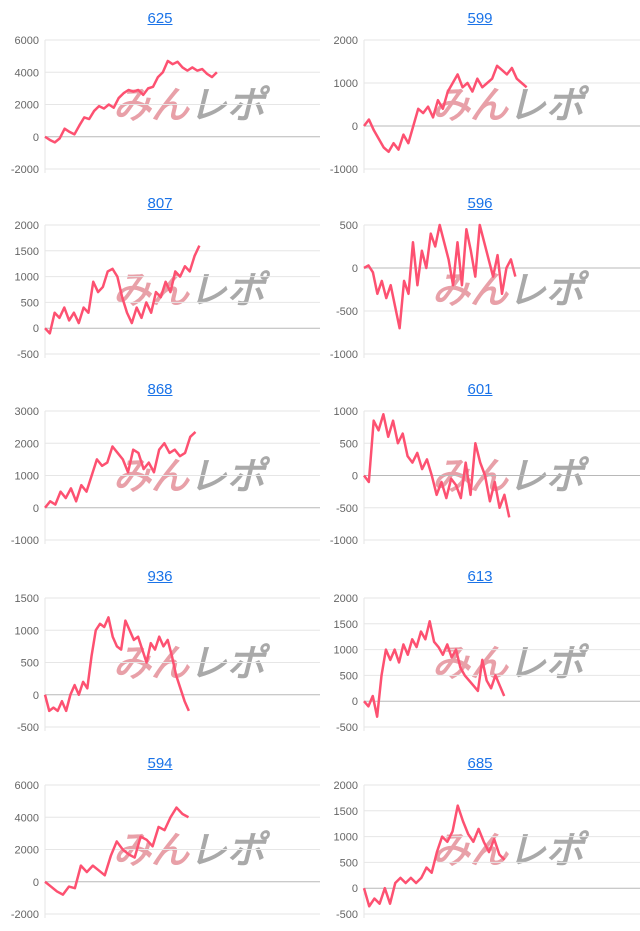 The width and height of the screenshot is (640, 931). I want to click on chart-panel-596: みんレポ 500 0 -500 -1000 596, so click(480, 278).